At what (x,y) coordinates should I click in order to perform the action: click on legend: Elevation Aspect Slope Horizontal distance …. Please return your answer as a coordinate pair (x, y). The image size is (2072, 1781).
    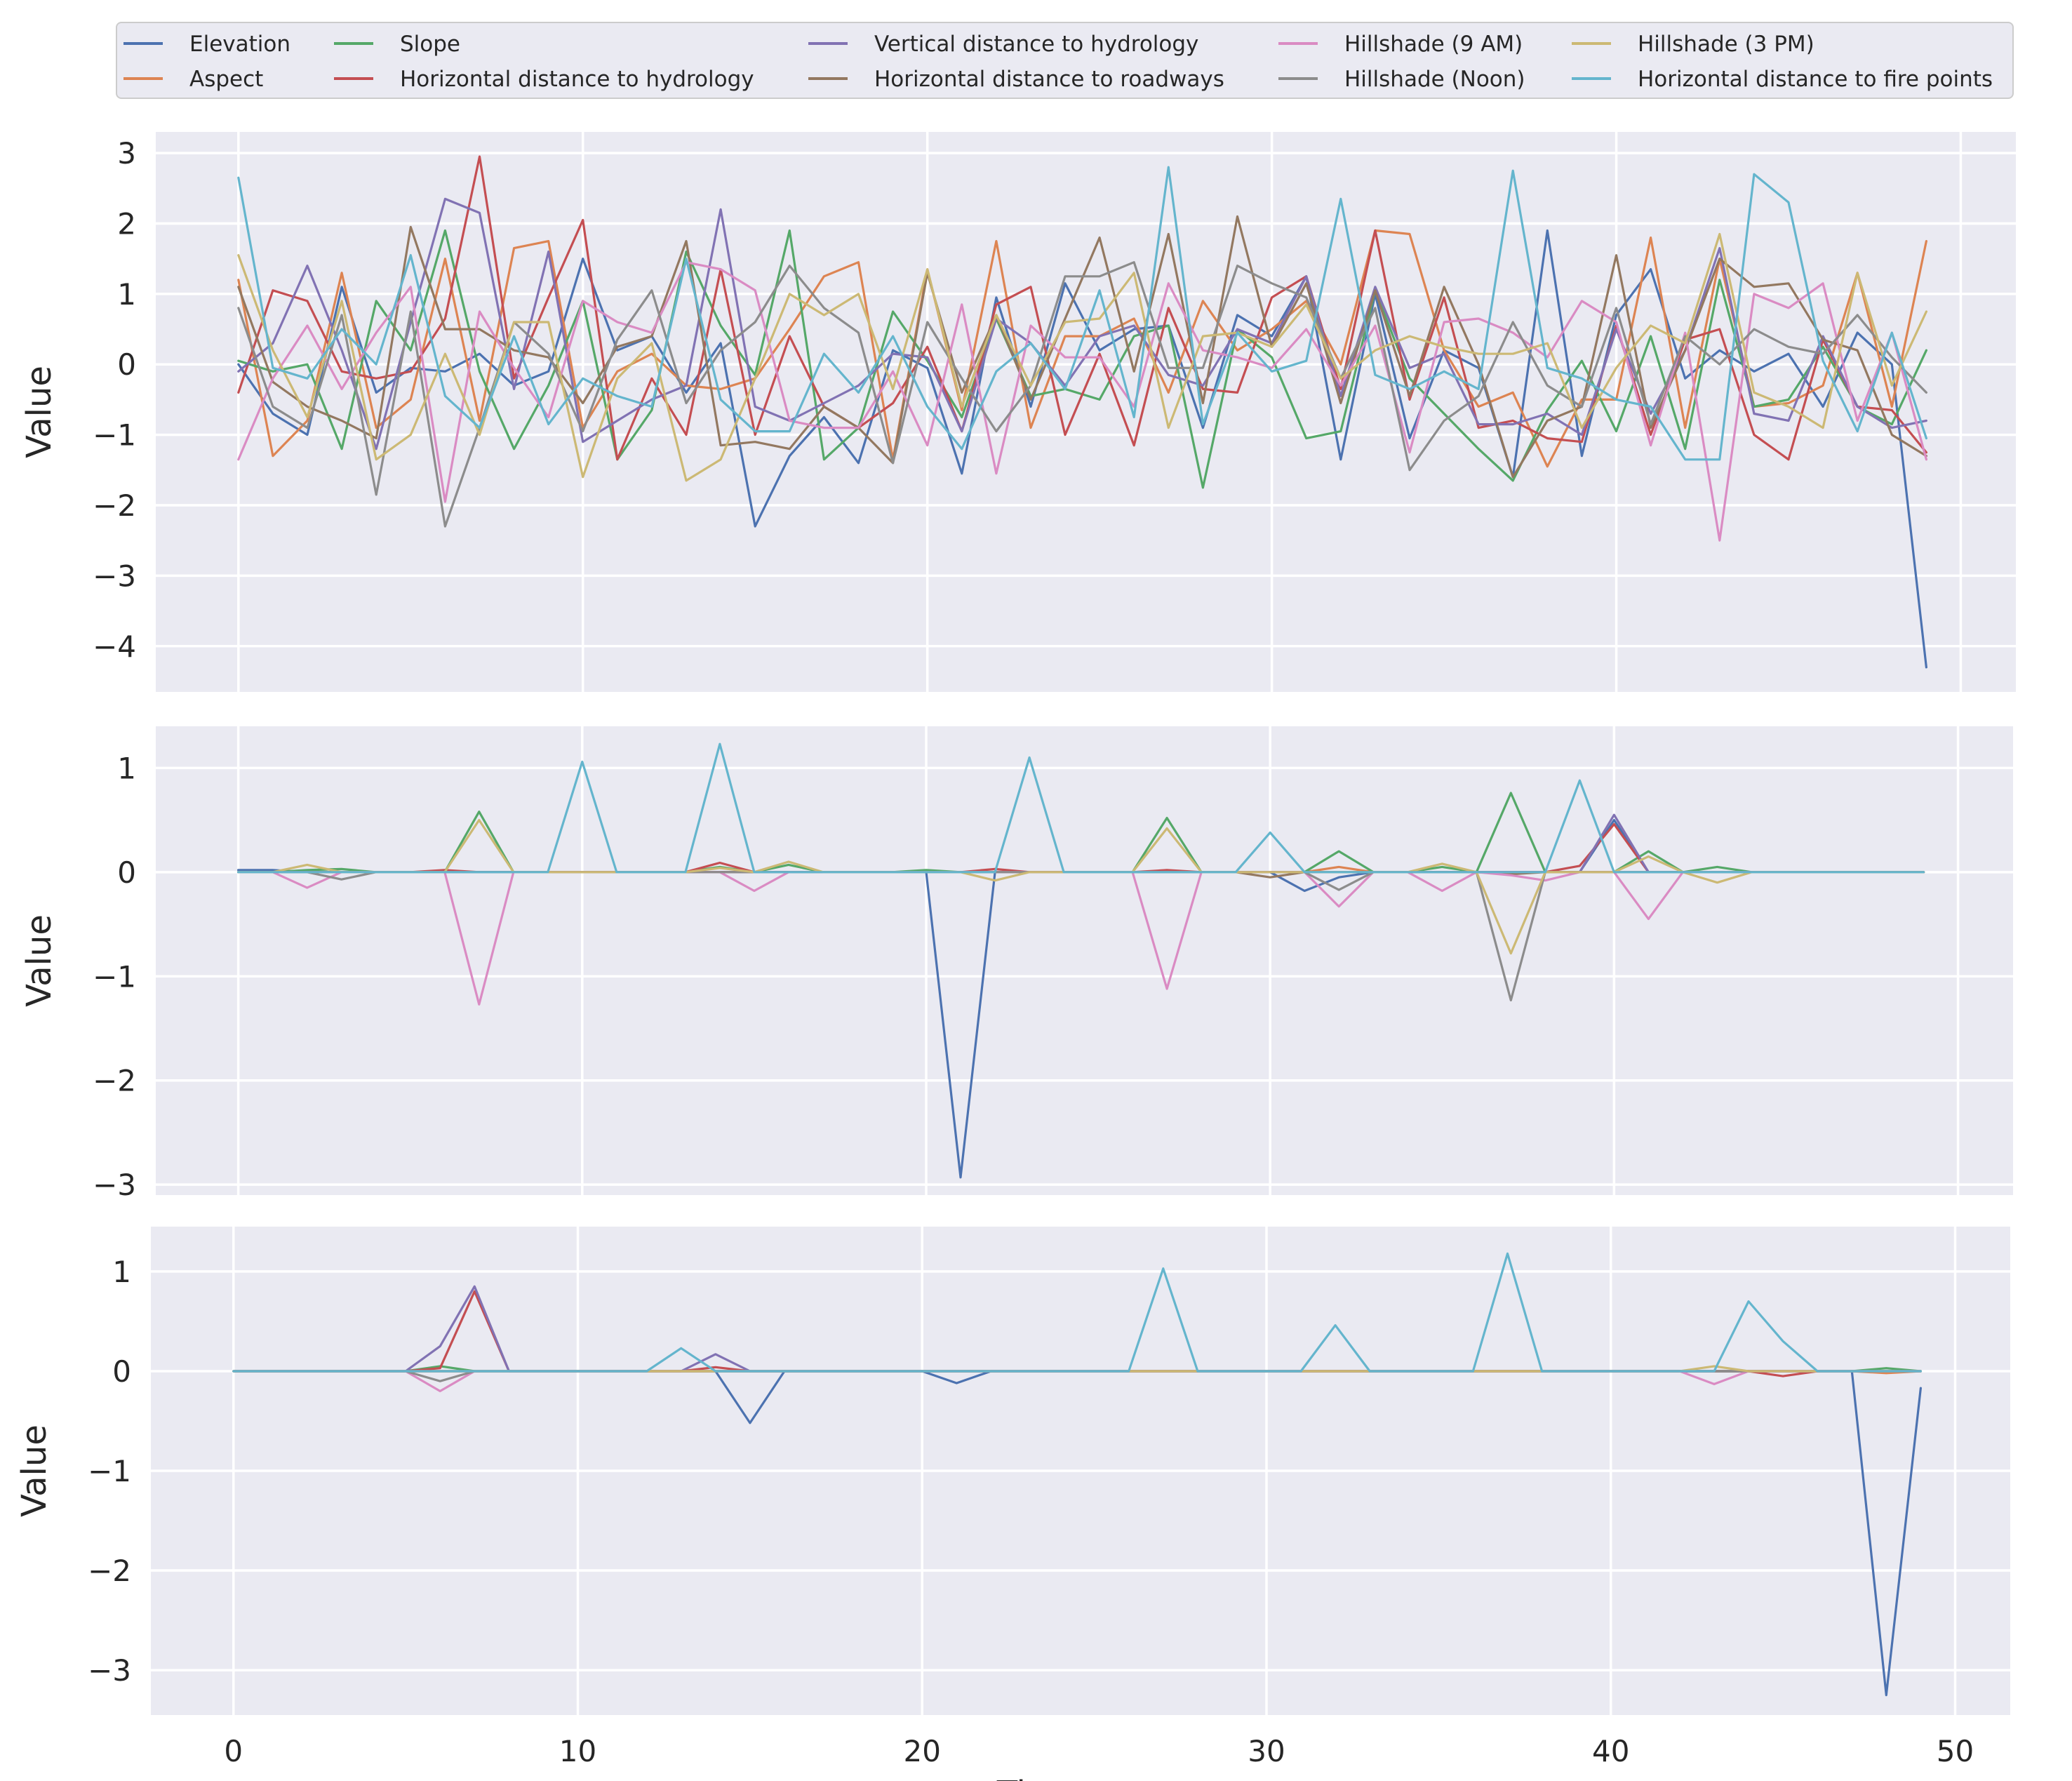
    Looking at the image, I should click on (1065, 60).